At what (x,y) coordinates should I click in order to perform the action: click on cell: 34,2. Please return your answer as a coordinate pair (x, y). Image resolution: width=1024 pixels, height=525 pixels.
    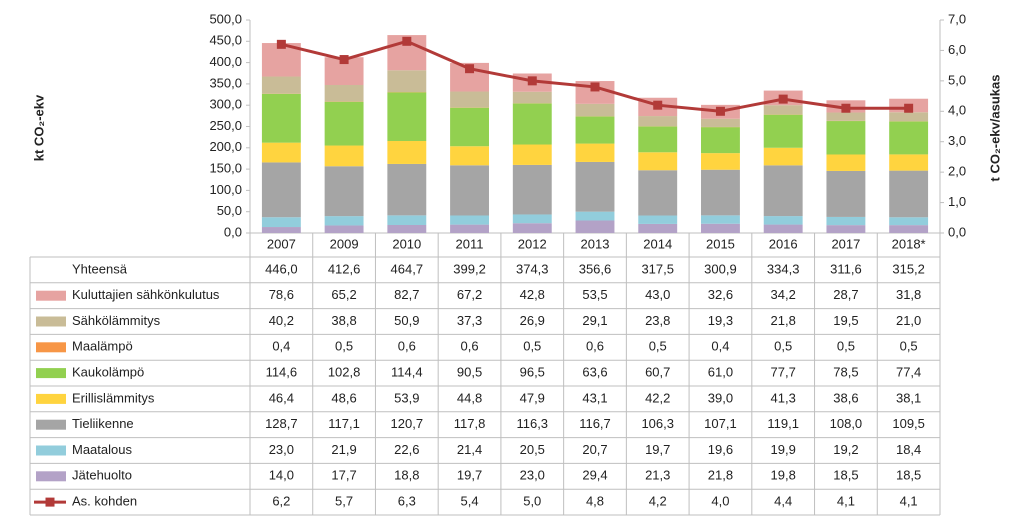
    Looking at the image, I should click on (783, 294).